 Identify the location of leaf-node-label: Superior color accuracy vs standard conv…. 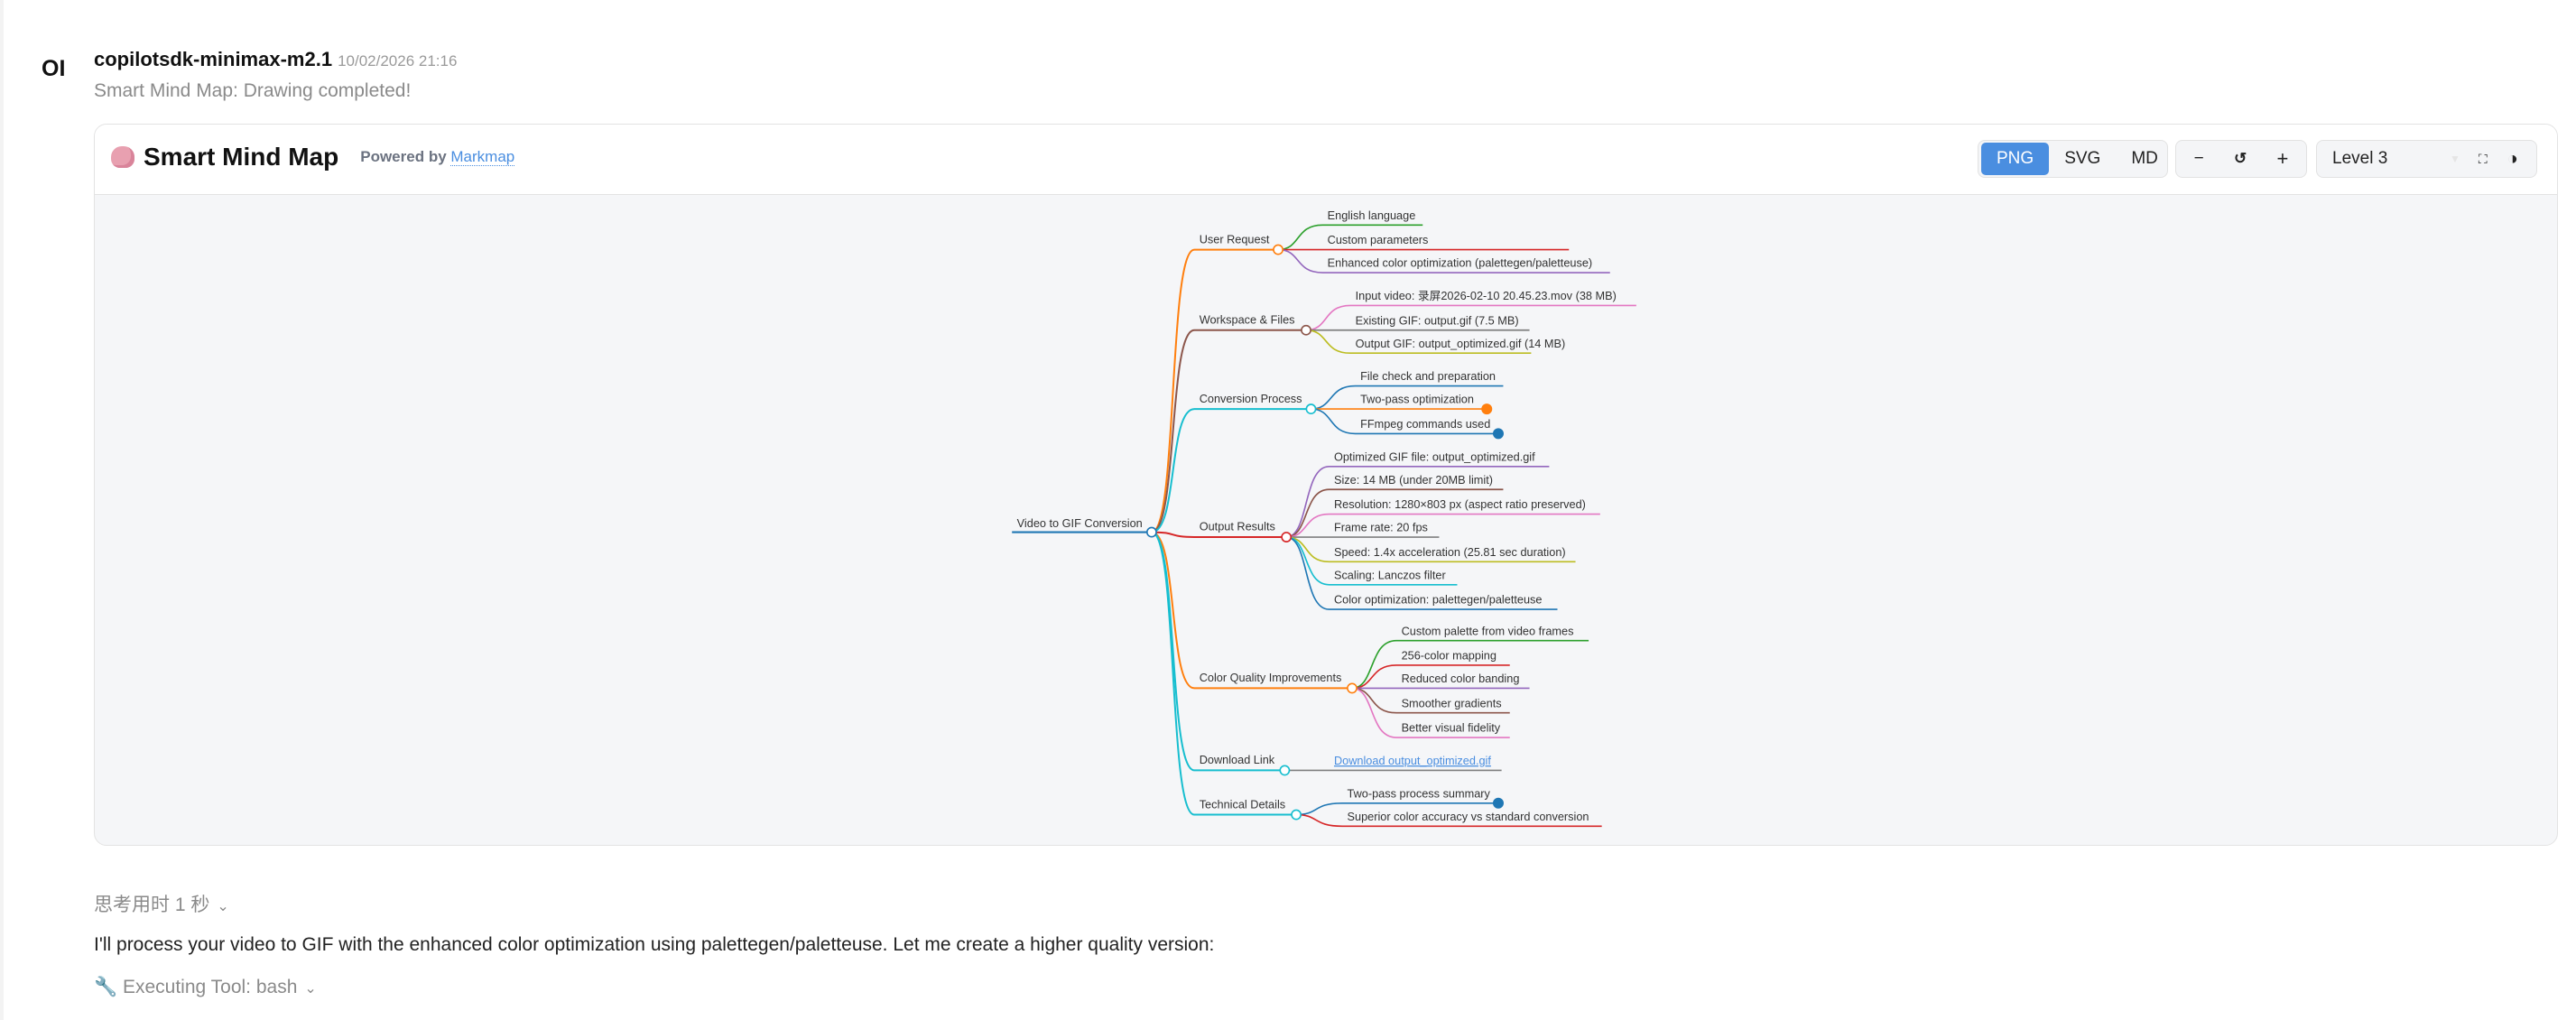
(1468, 816).